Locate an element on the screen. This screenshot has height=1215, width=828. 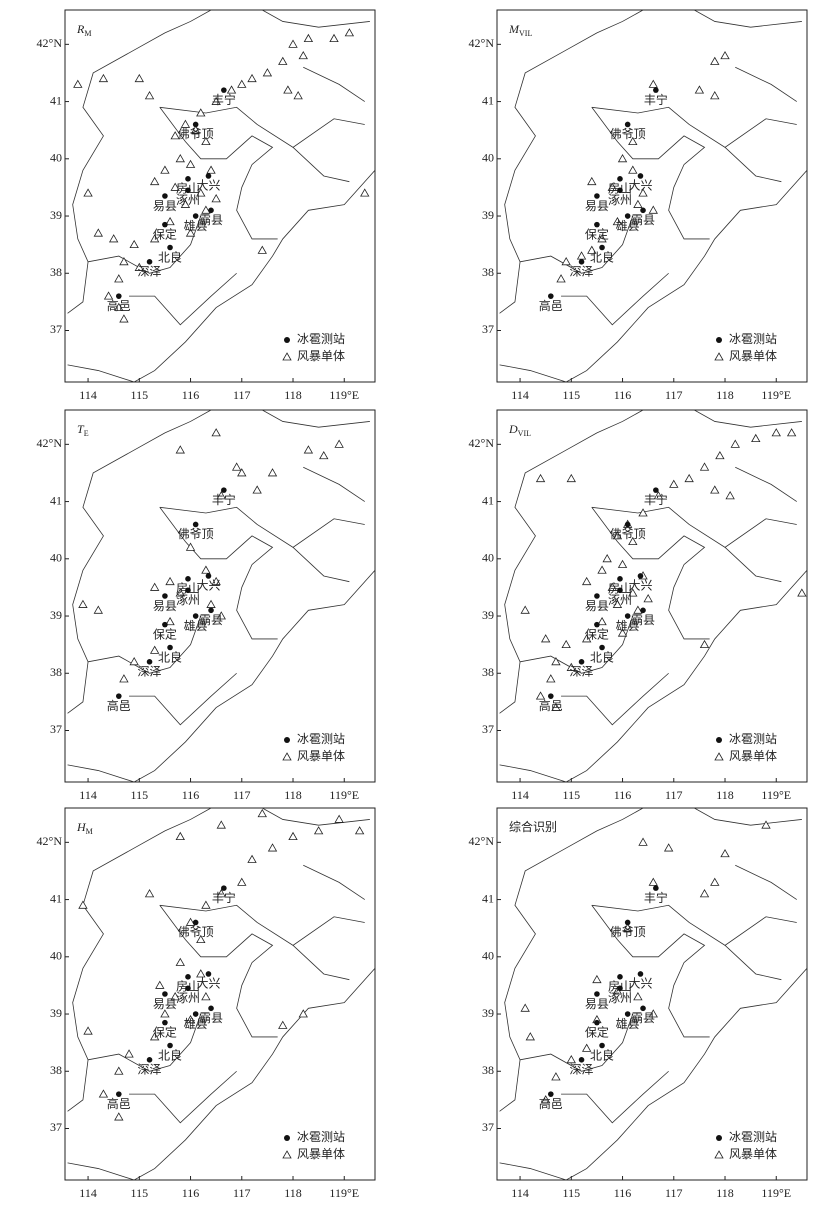
legend-label: 风暴单体 is located at coordinates (321, 756).